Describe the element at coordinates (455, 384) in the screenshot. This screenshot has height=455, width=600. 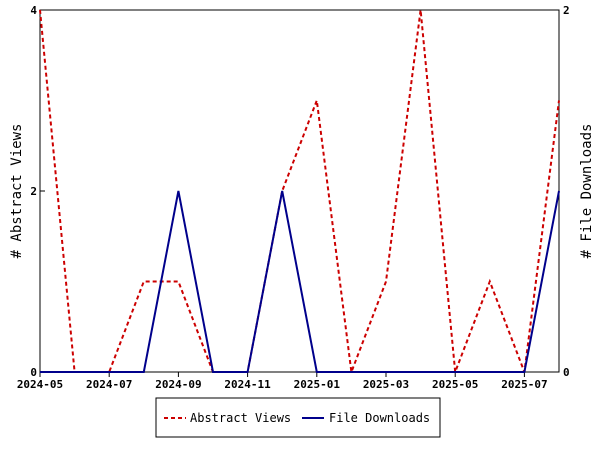
I see `x-tick-label: 2025-05` at that location.